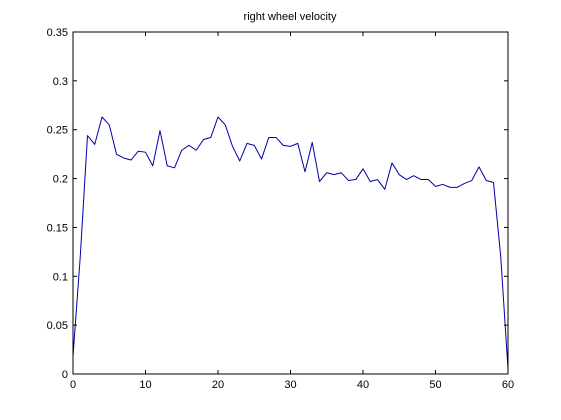 This screenshot has height=420, width=561. I want to click on x-tick-label: 20, so click(218, 385).